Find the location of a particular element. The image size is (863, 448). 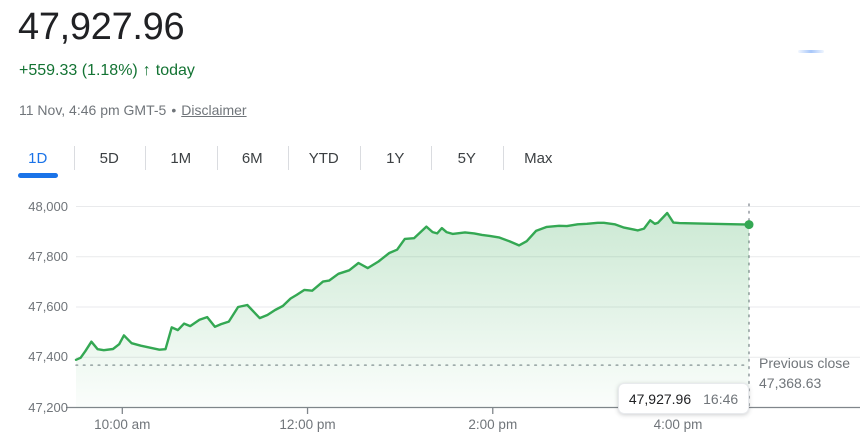

tab-1y: 1Y is located at coordinates (395, 158).